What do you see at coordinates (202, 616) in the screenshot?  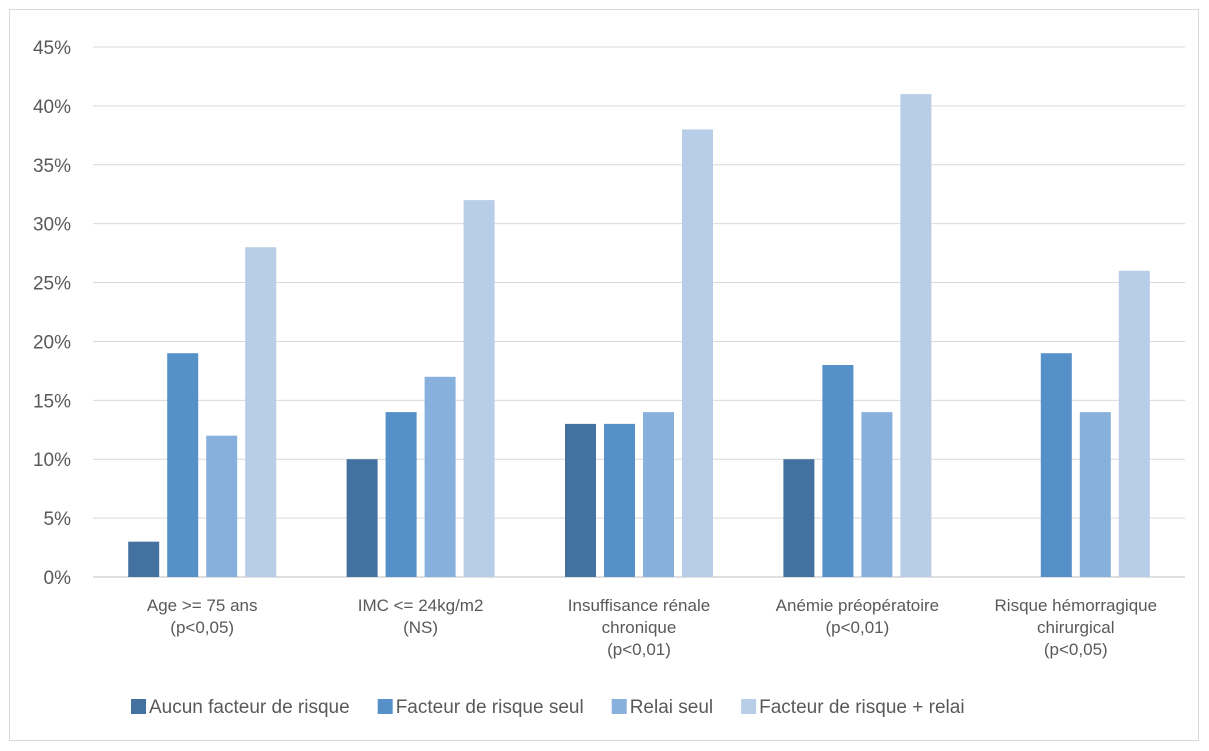 I see `x-tick-label: Age >= 75 ans (p<0,05)` at bounding box center [202, 616].